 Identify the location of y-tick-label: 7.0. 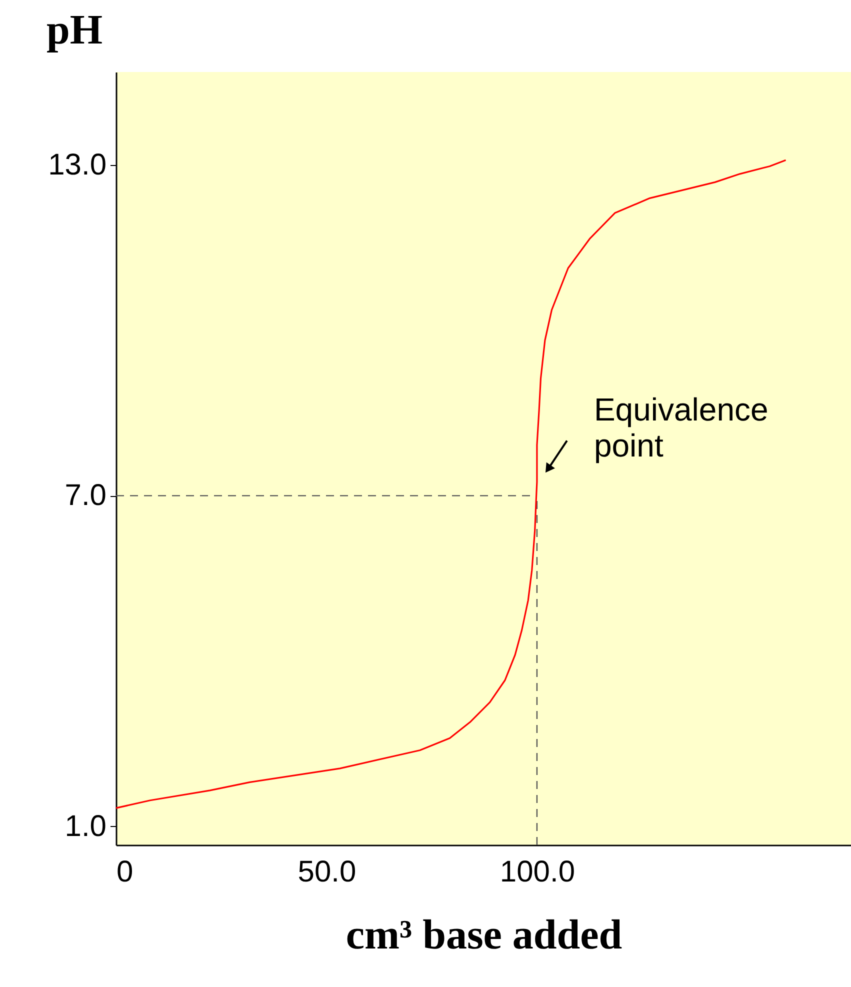
(85, 495).